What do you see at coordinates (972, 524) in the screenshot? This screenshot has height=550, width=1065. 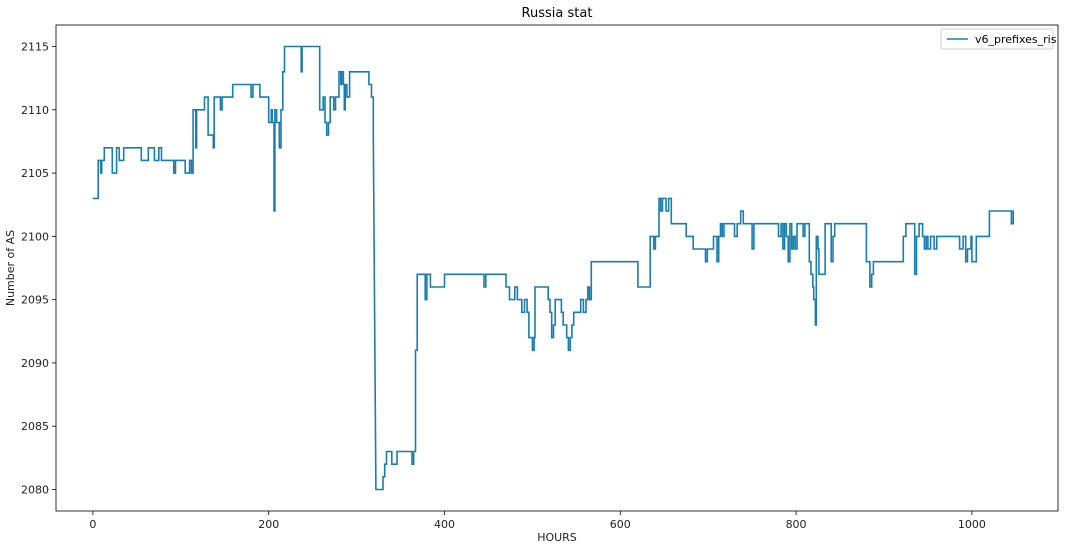 I see `x-tick-label: 1000` at bounding box center [972, 524].